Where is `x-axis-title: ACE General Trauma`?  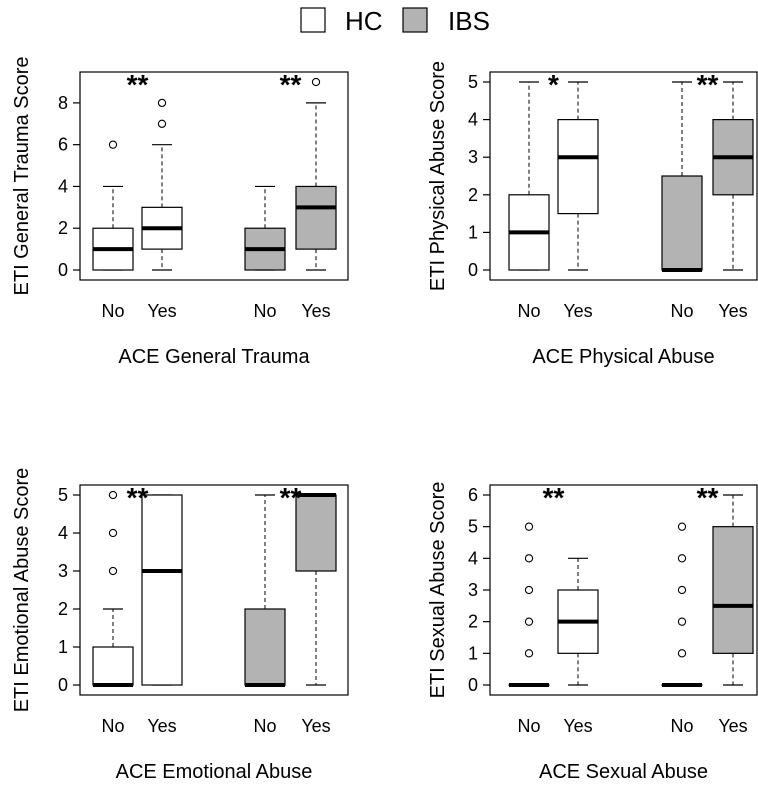
x-axis-title: ACE General Trauma is located at coordinates (214, 357).